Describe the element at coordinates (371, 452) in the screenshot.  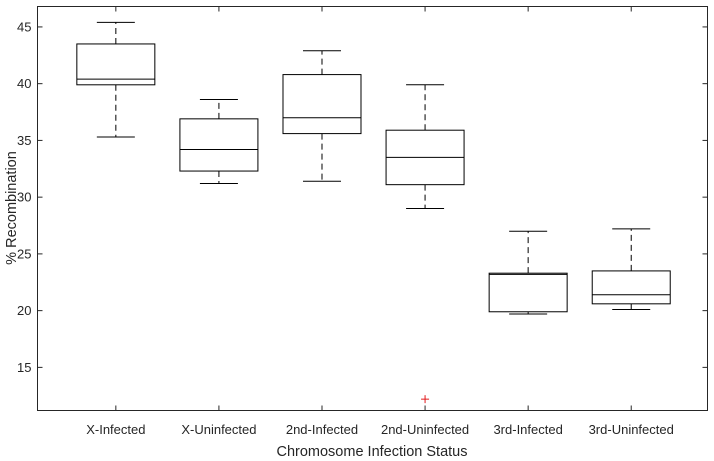
I see `x-axis-title: Chromosome Infection Status` at that location.